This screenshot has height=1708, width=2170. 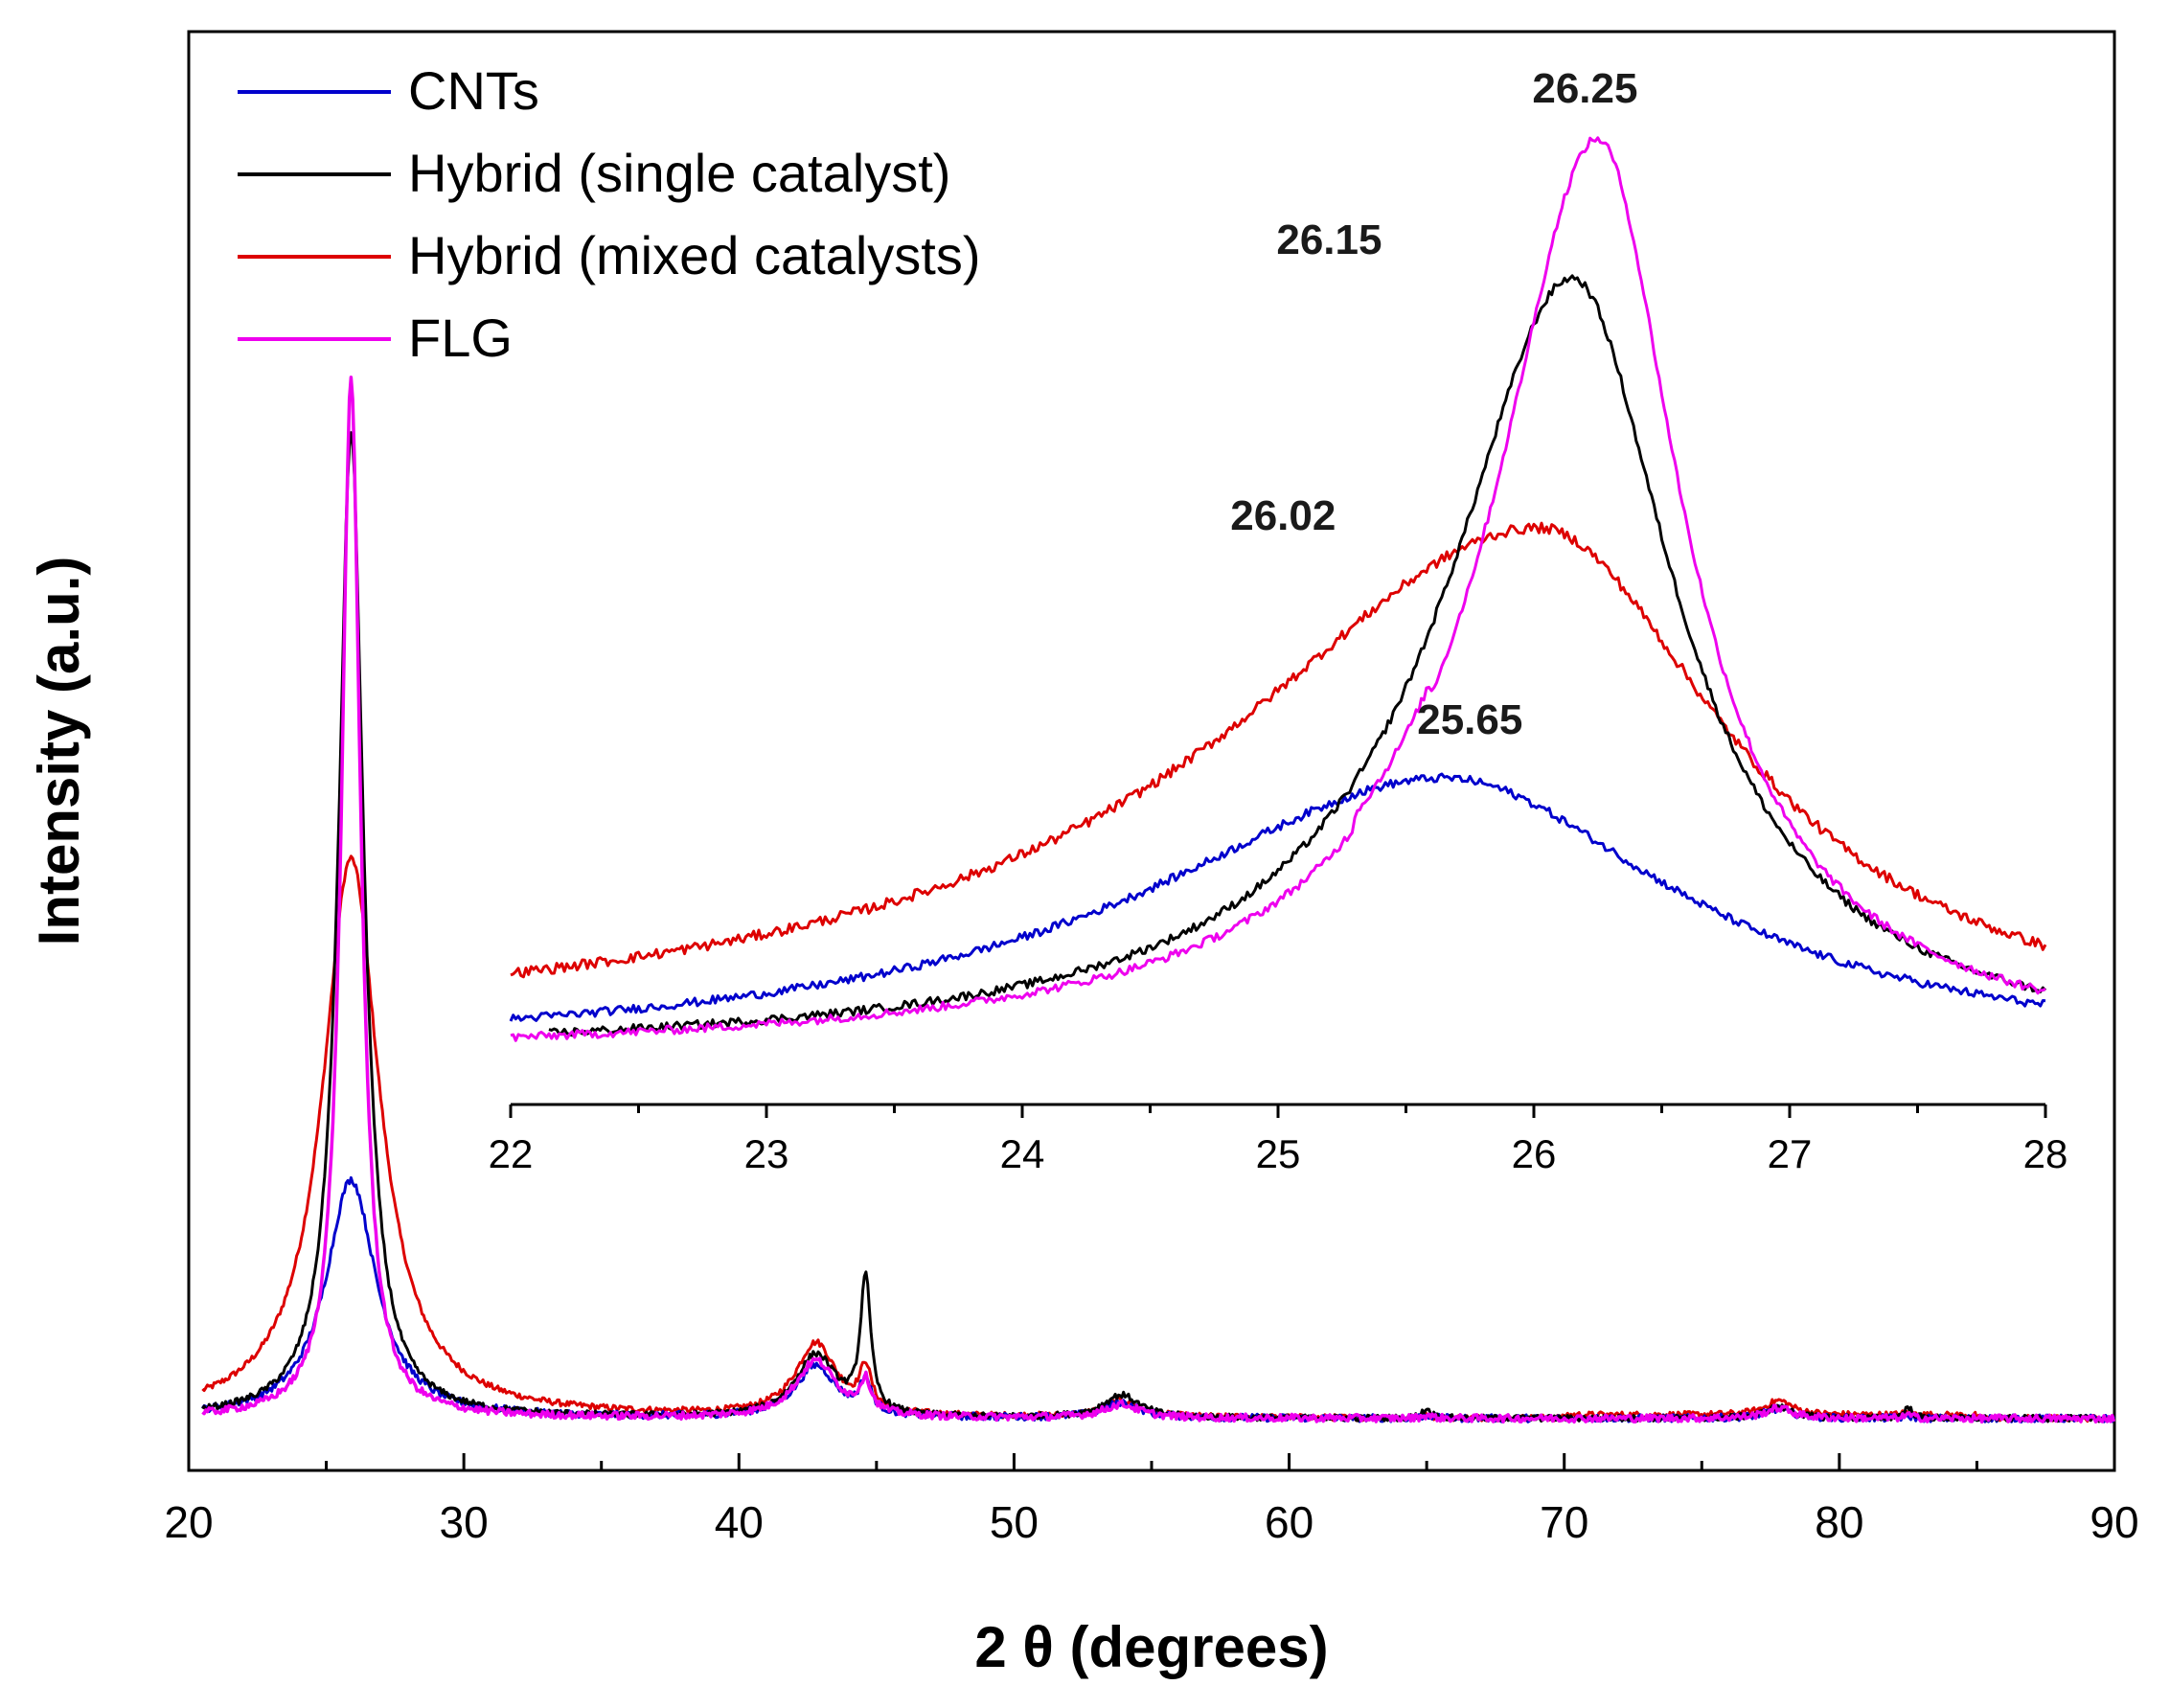 I want to click on inset-x-tick-label: 25, so click(x=1279, y=1153).